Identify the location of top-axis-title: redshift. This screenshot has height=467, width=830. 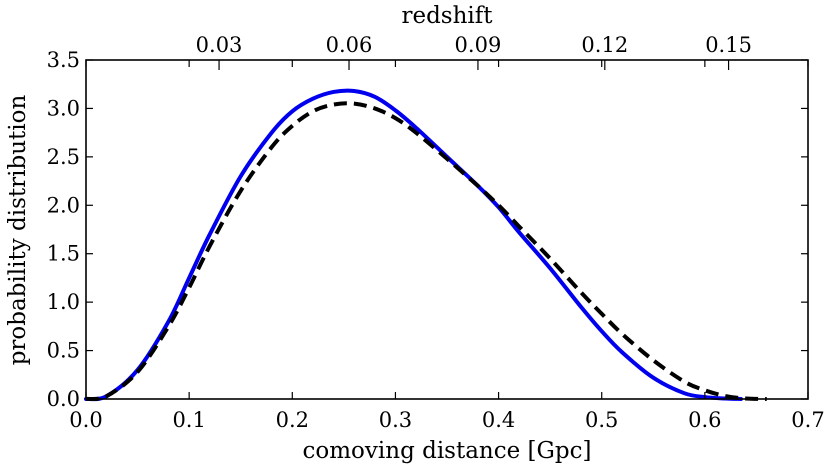
(447, 16).